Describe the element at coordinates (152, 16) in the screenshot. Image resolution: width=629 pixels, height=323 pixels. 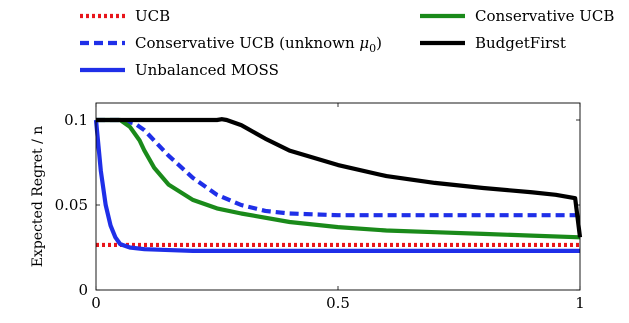
I see `legend-label-ucb: UCB` at that location.